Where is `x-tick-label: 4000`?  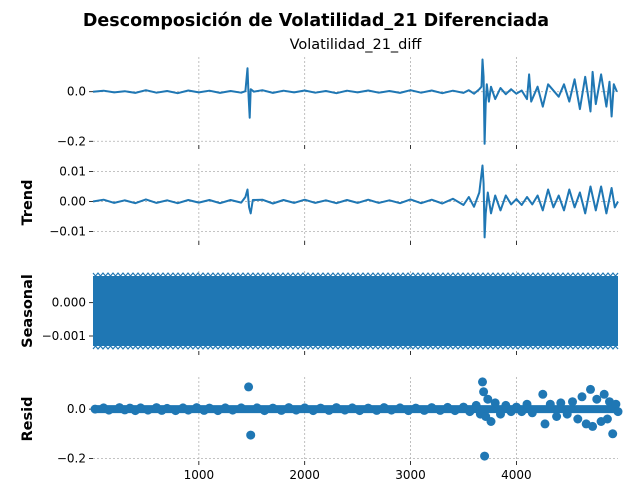
x-tick-label: 4000 is located at coordinates (516, 475).